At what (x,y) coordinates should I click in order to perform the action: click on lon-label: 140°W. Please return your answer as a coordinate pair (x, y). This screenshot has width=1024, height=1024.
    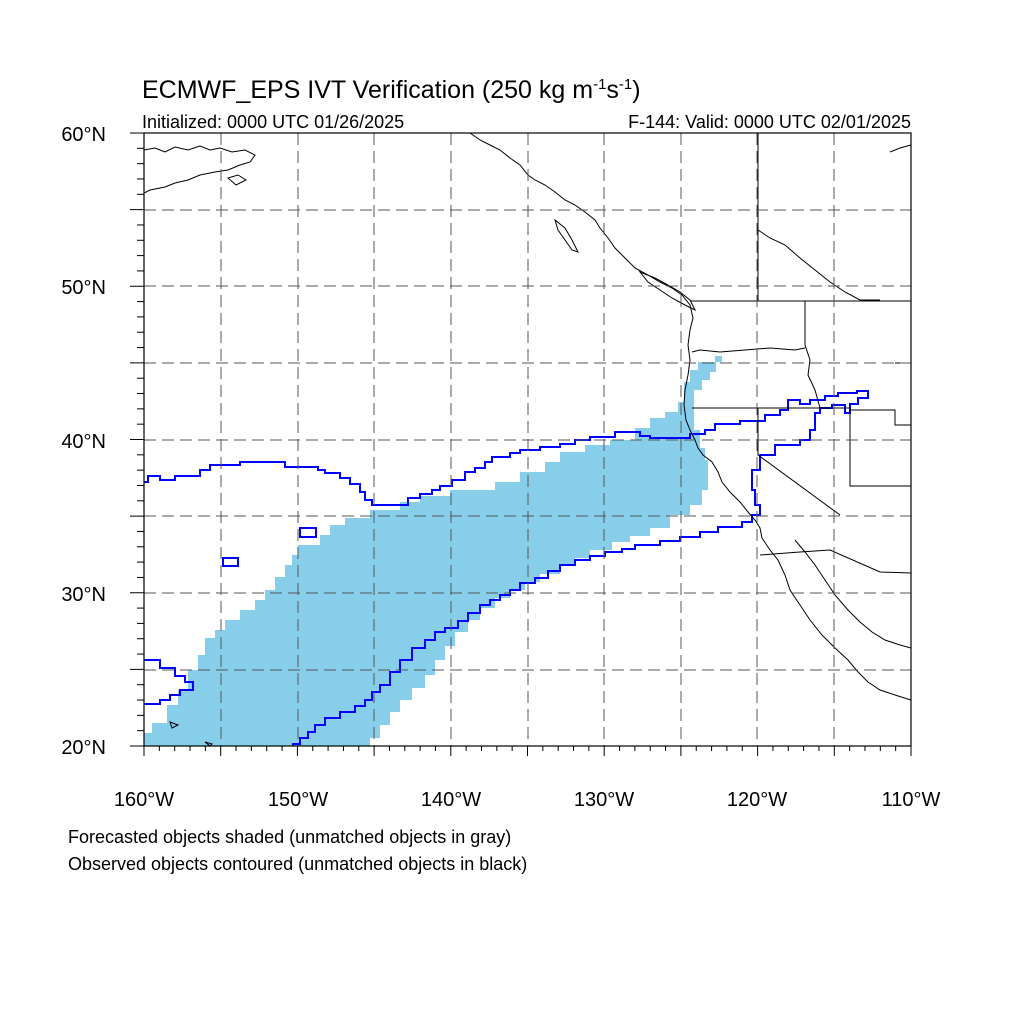
    Looking at the image, I should click on (451, 800).